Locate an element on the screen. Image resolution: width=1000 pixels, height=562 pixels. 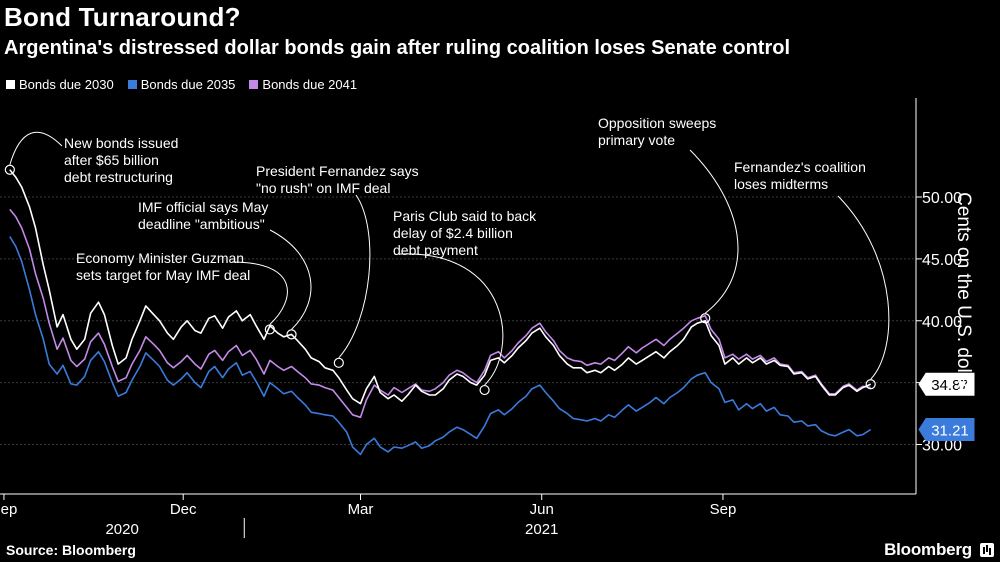
x-tick-label: Dec is located at coordinates (183, 509).